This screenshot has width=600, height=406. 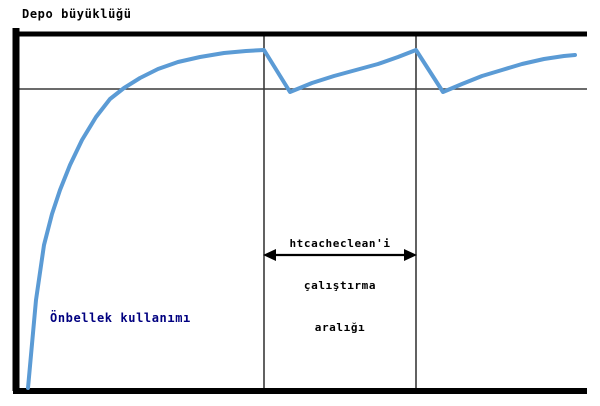 I want to click on y-axis-title: Depo büyüklüğü, so click(x=77, y=14).